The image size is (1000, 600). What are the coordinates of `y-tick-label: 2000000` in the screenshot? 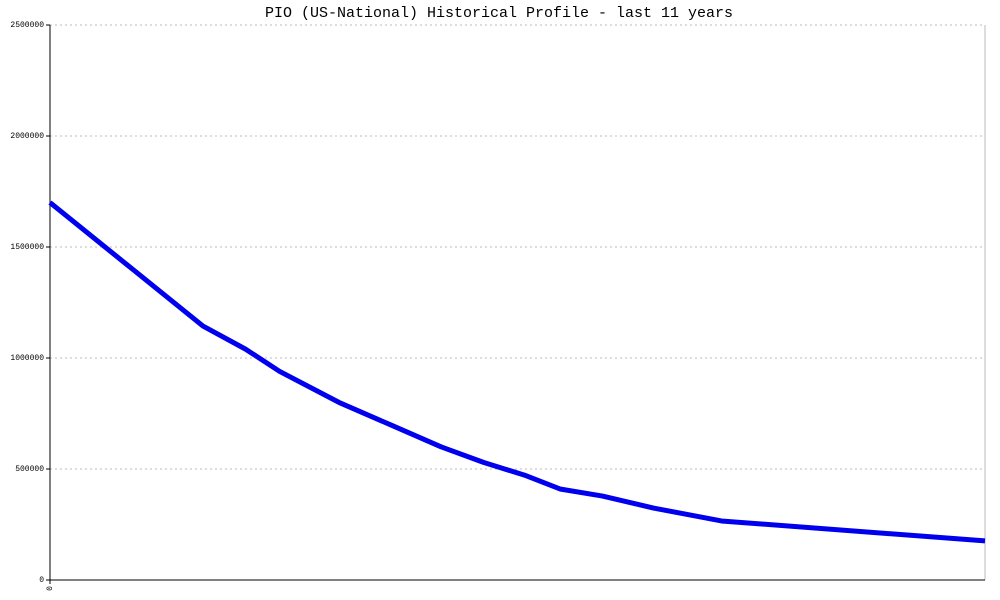 It's located at (27, 136).